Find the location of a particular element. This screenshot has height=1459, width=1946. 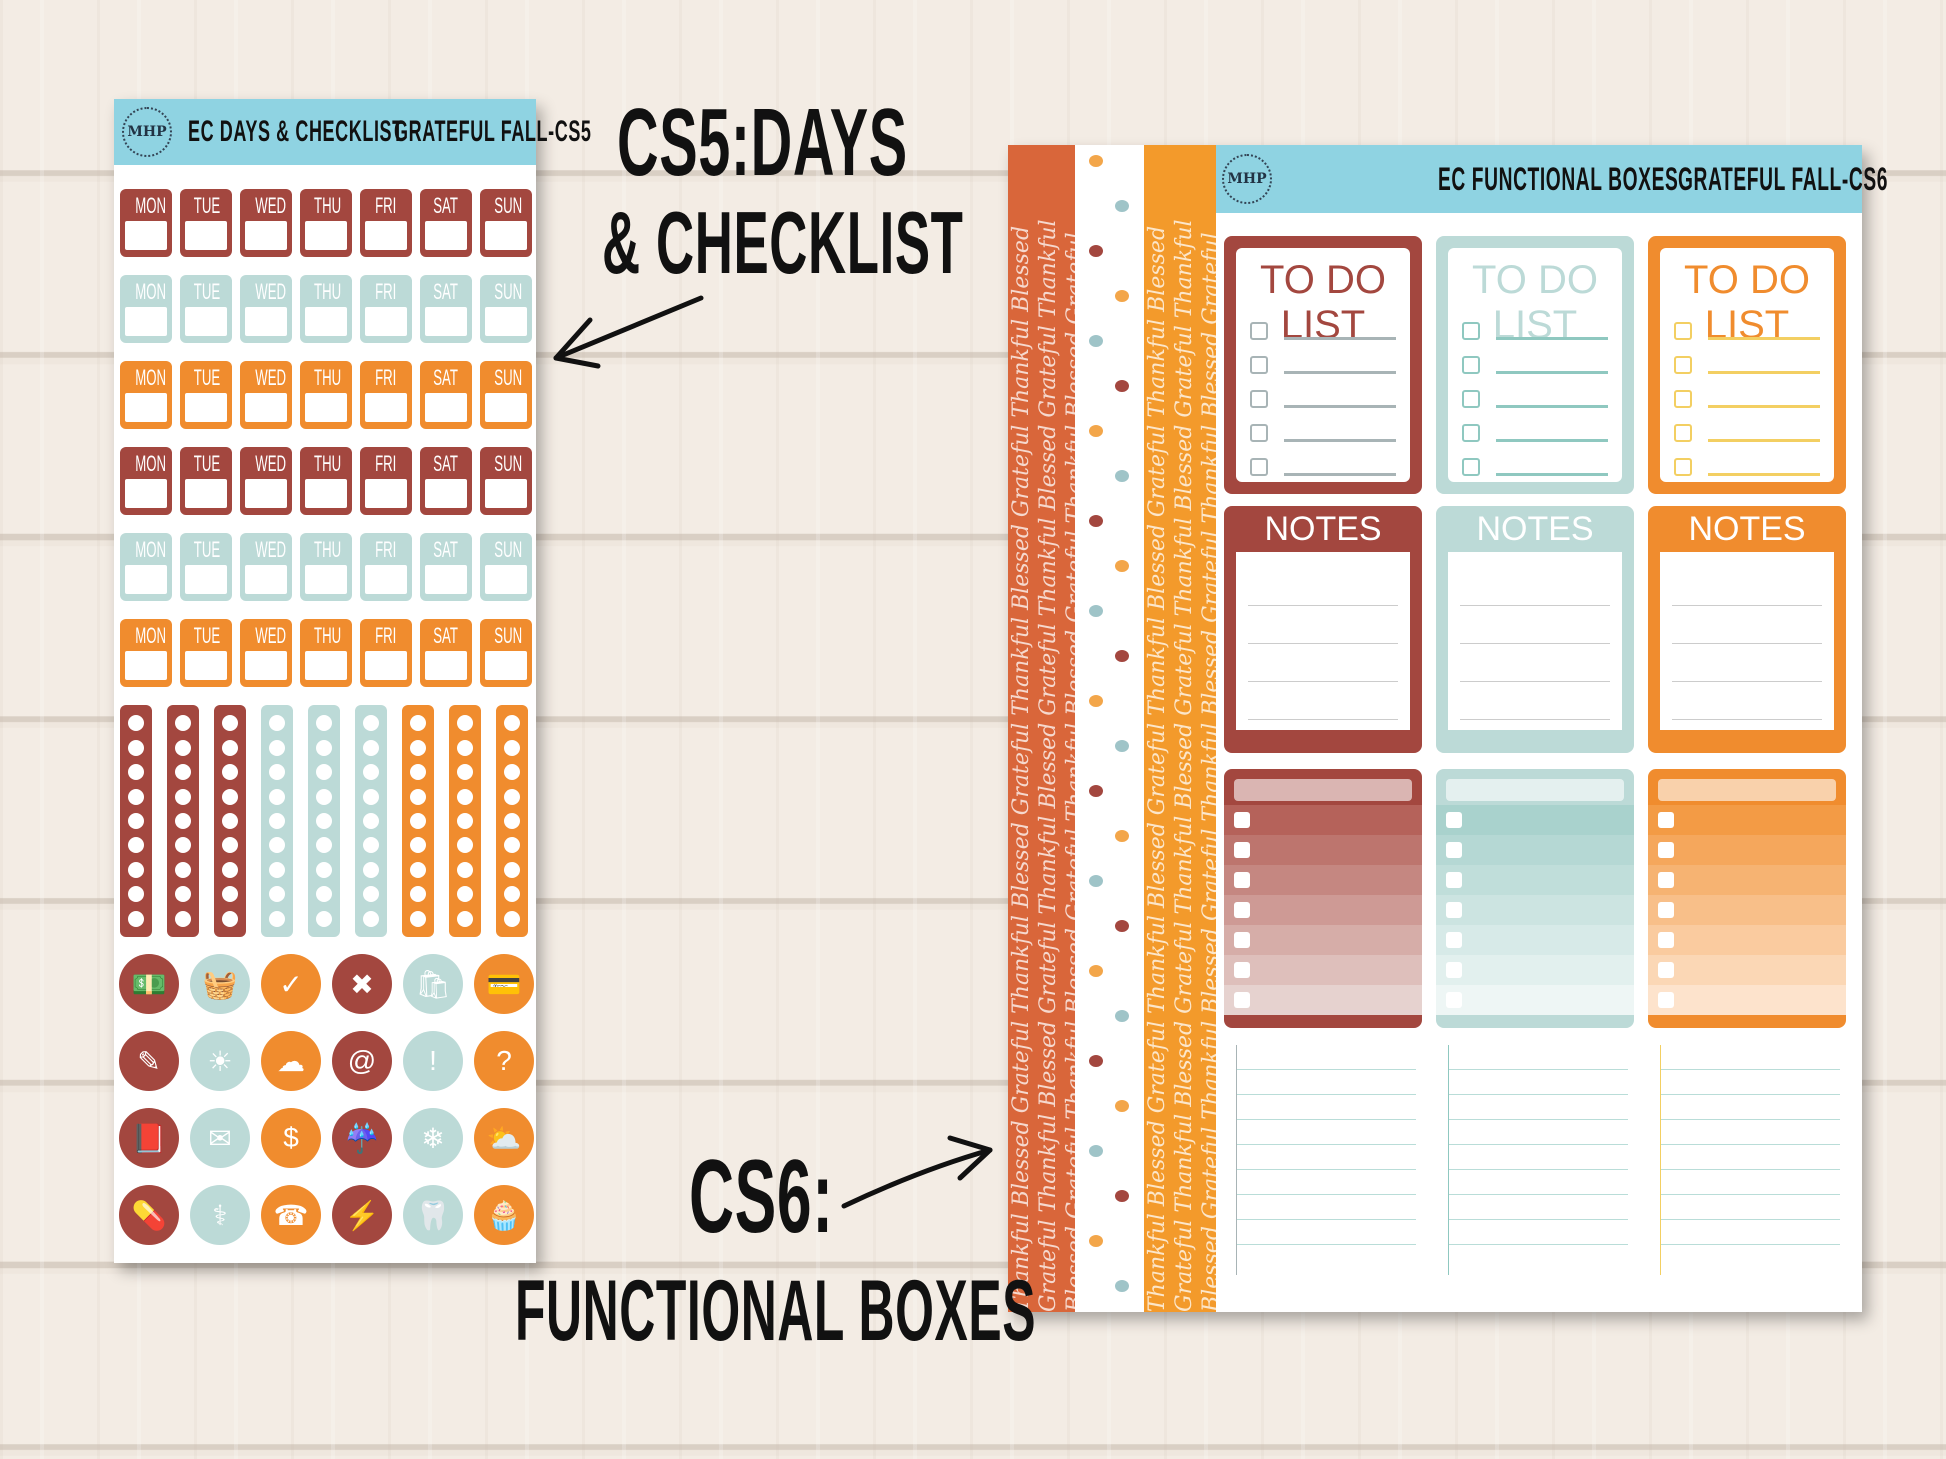

day-sticker: TUE is located at coordinates (206, 395).